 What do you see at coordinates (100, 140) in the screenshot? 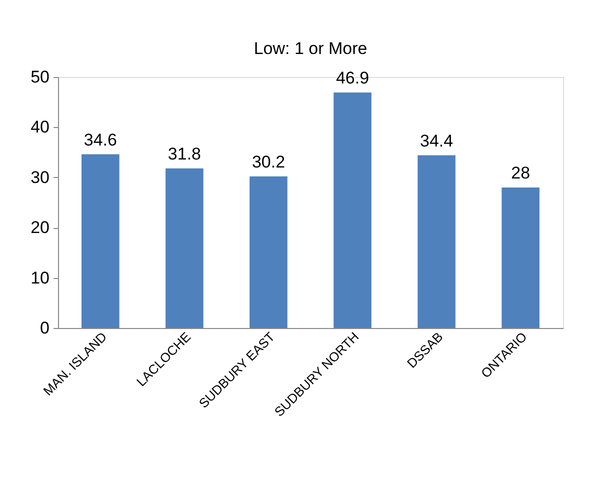
I see `data-label: 34.6` at bounding box center [100, 140].